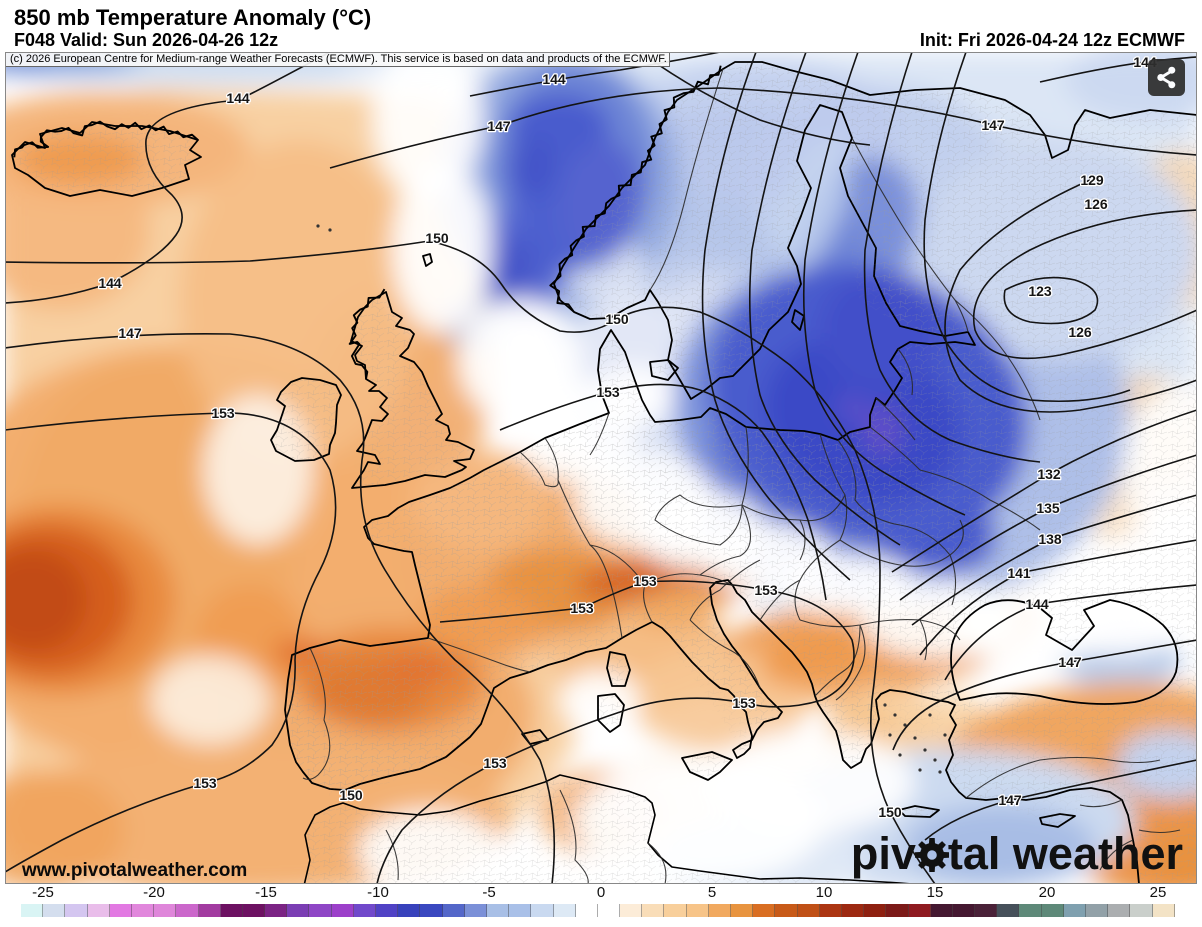 The width and height of the screenshot is (1202, 927). Describe the element at coordinates (1092, 180) in the screenshot. I see `svg-text: 129` at that location.